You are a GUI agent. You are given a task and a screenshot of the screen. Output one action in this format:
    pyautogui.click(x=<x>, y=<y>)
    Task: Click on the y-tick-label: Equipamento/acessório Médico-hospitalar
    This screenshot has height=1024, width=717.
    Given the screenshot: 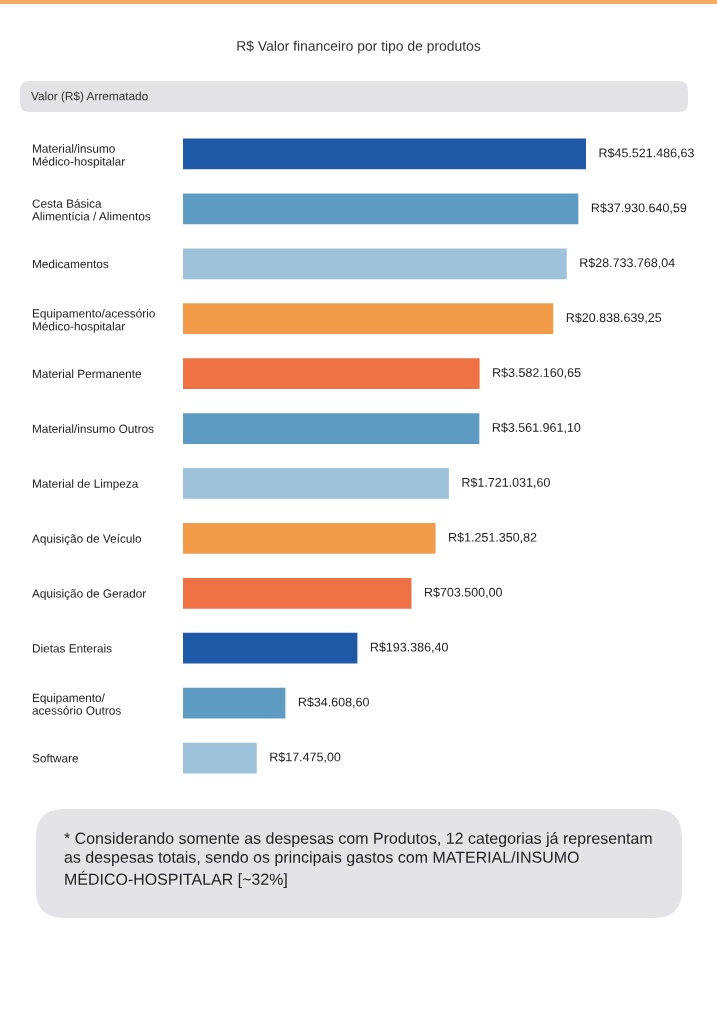 What is the action you would take?
    pyautogui.click(x=93, y=320)
    